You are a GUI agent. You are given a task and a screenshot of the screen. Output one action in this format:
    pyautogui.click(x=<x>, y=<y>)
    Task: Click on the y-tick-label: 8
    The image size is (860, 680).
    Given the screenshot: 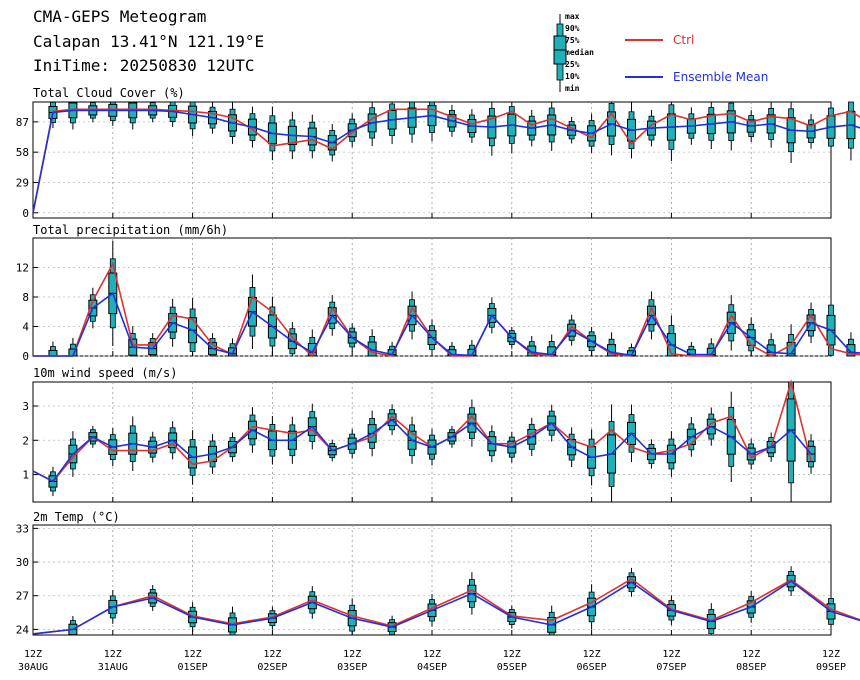 What is the action you would take?
    pyautogui.click(x=25, y=297)
    